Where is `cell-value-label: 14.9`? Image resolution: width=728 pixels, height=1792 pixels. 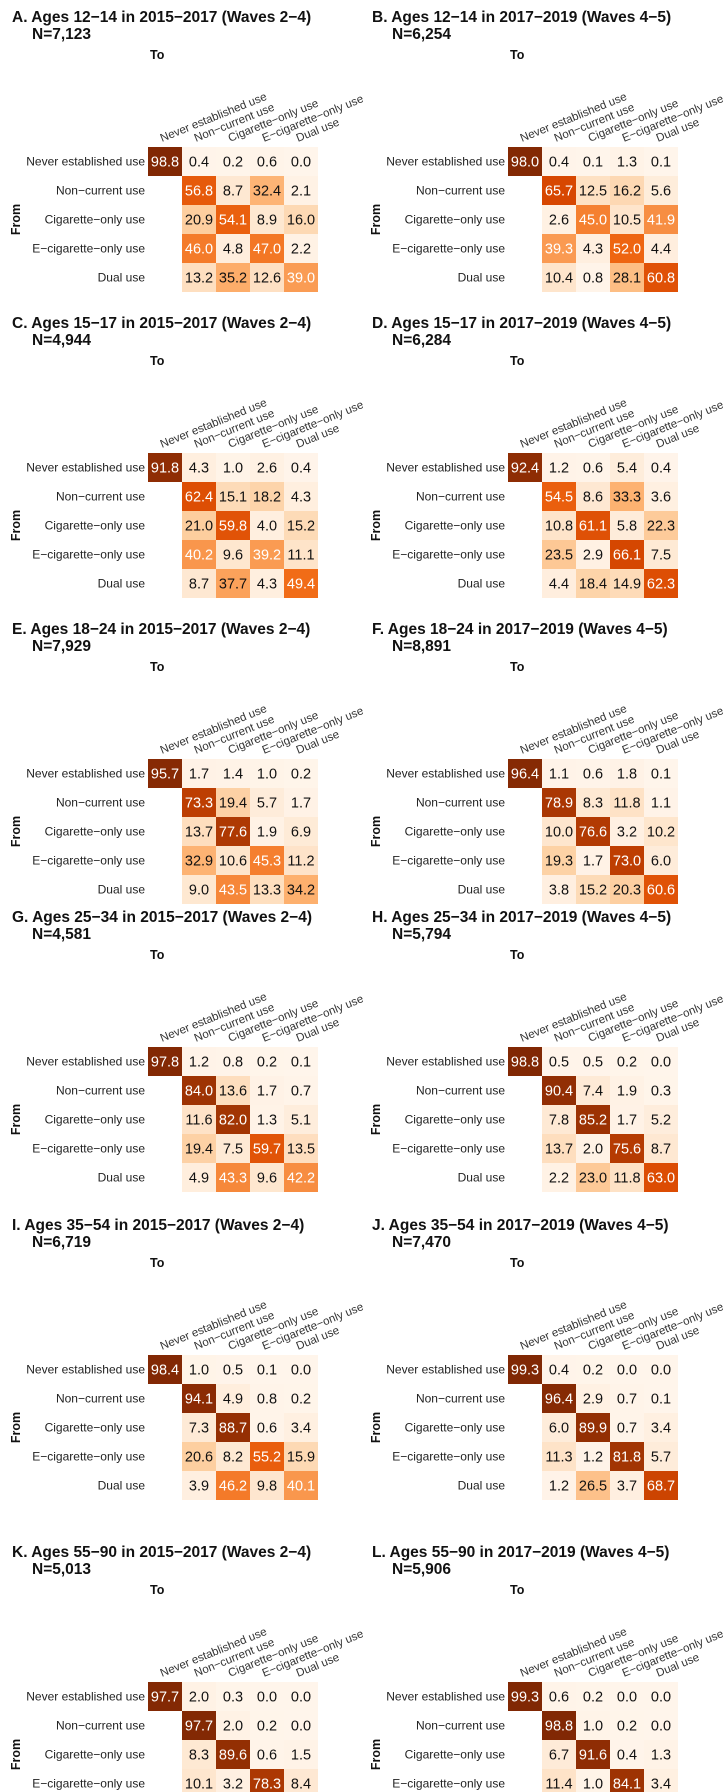 cell-value-label: 14.9 is located at coordinates (627, 585).